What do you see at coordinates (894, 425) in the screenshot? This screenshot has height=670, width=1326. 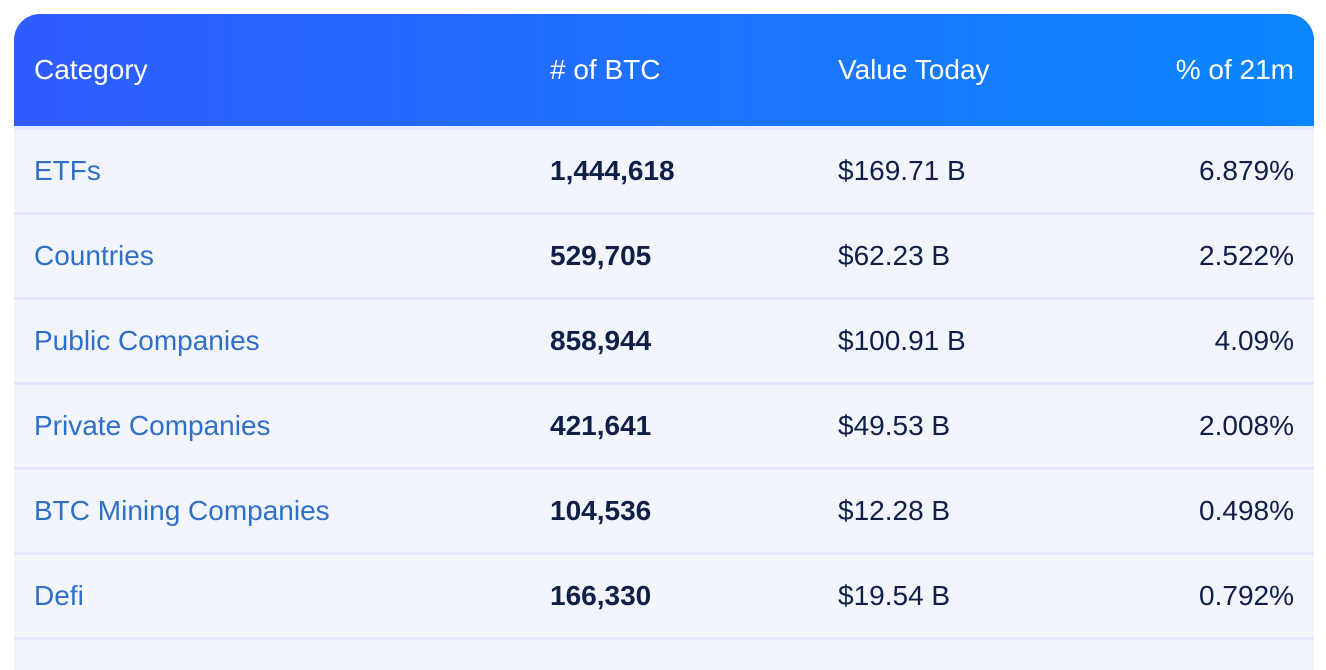 I see `value-today: $49.53 B` at bounding box center [894, 425].